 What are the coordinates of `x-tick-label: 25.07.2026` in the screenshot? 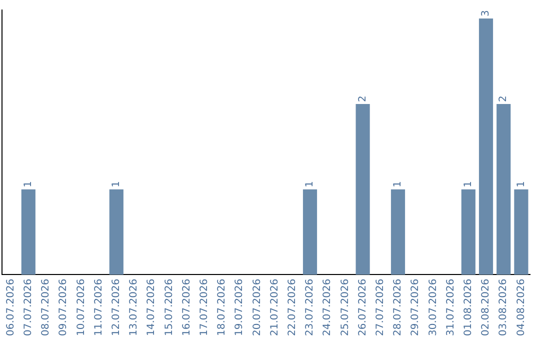 It's located at (345, 307).